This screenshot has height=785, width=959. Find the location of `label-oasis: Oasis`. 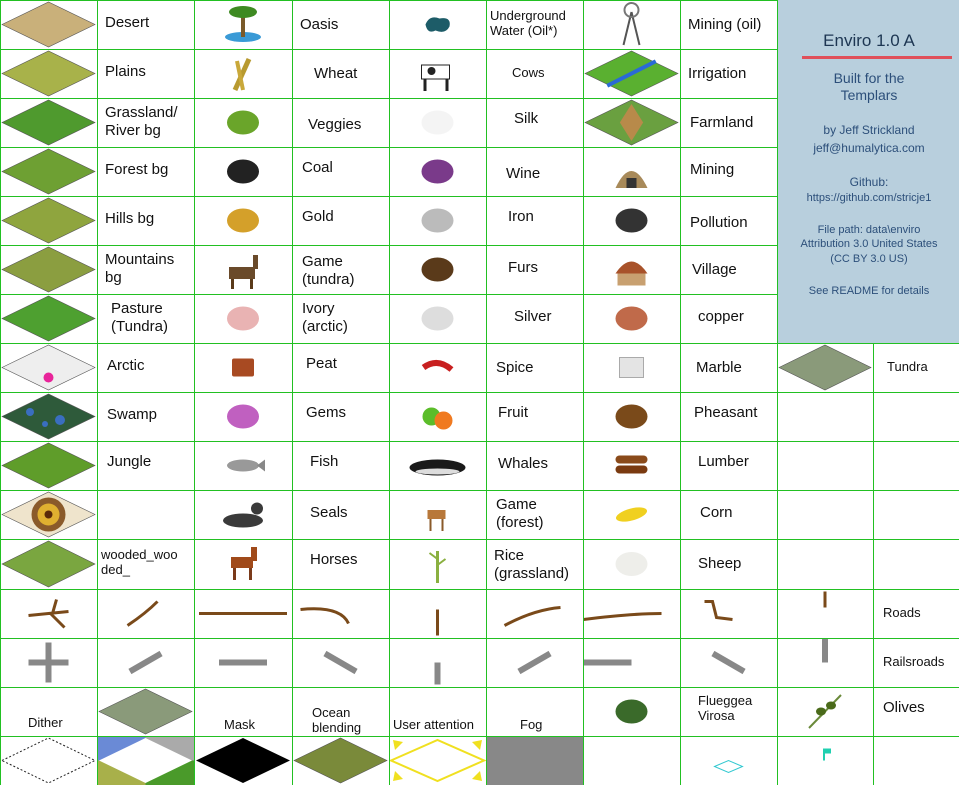

label-oasis: Oasis is located at coordinates (319, 24).